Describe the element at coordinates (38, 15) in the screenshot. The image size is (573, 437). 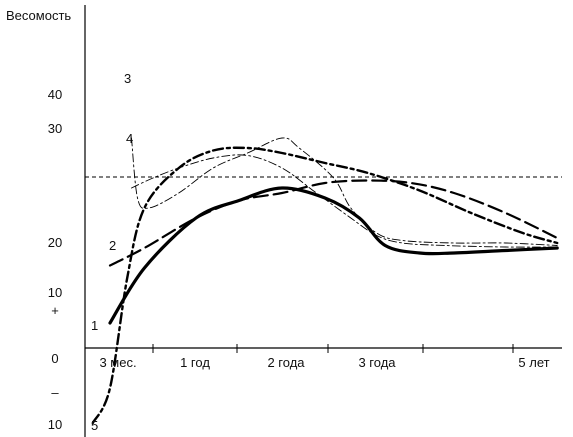
I see `y-axis-label: Весомость` at that location.